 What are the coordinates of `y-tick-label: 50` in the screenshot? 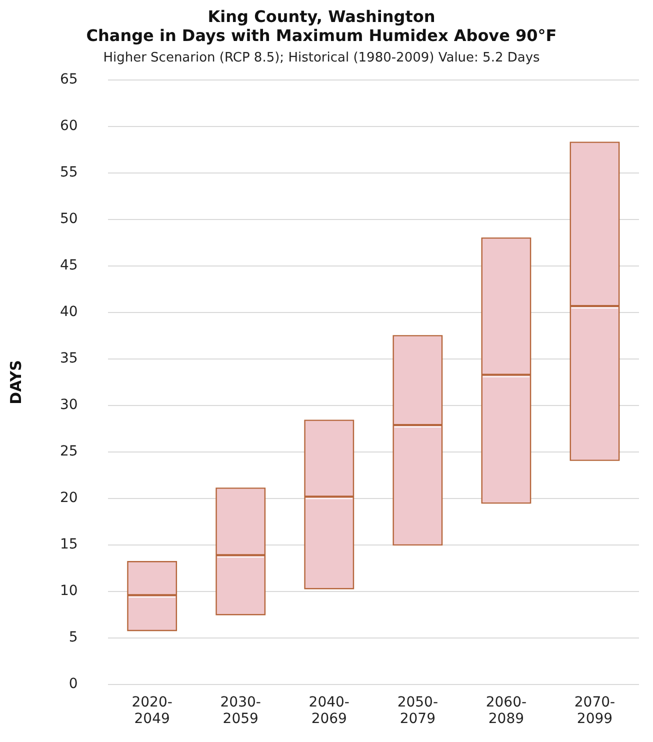 It's located at (69, 219).